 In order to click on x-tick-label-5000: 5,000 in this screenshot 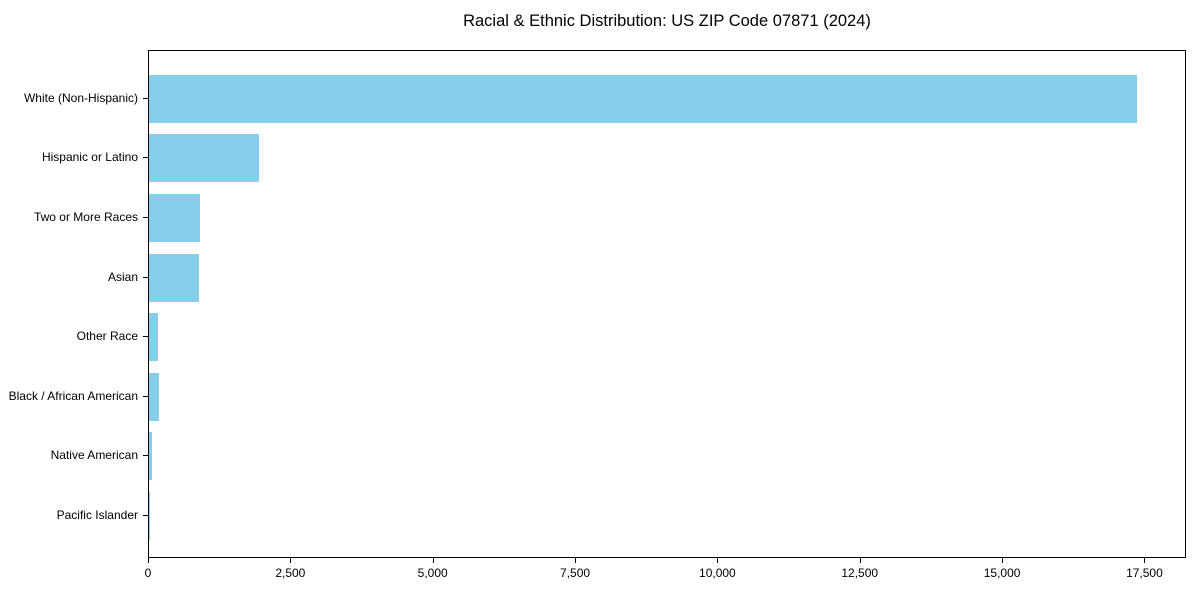, I will do `click(432, 573)`.